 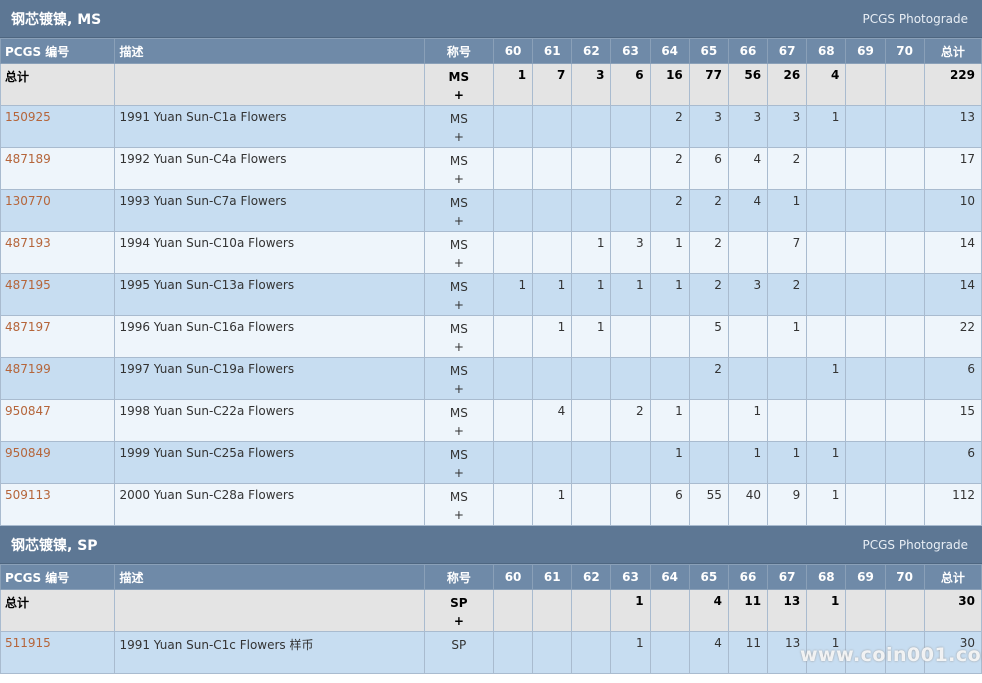 I want to click on designation-text: SP, so click(x=459, y=645).